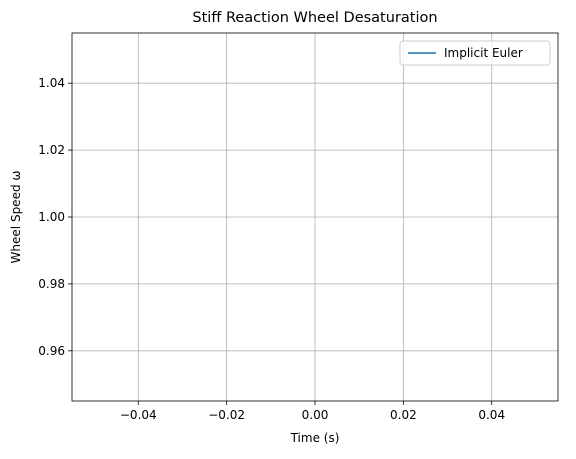 This screenshot has width=576, height=459. Describe the element at coordinates (51, 217) in the screenshot. I see `y-tick-label: 1.00` at that location.